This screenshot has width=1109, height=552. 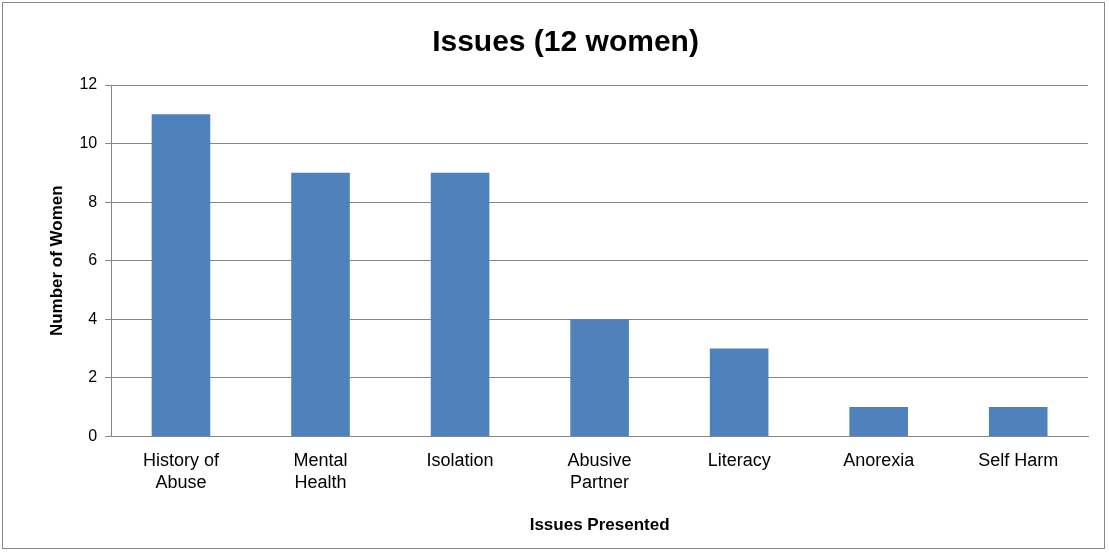 I want to click on y-tick-label: 12, so click(x=88, y=84).